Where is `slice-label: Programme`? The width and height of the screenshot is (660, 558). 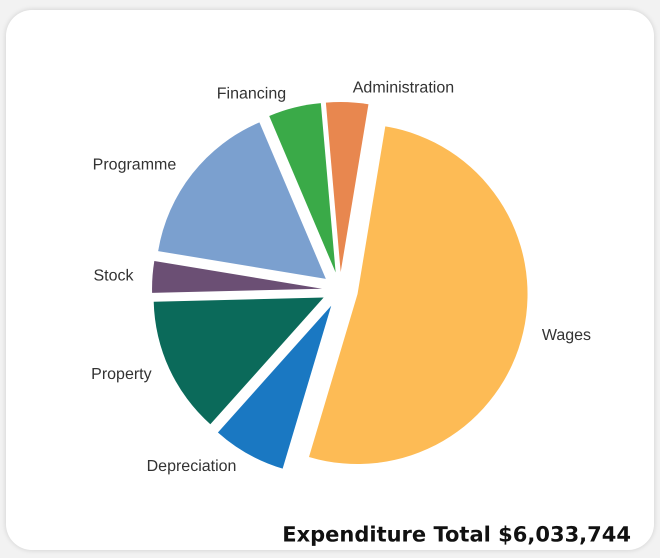 slice-label: Programme is located at coordinates (134, 165).